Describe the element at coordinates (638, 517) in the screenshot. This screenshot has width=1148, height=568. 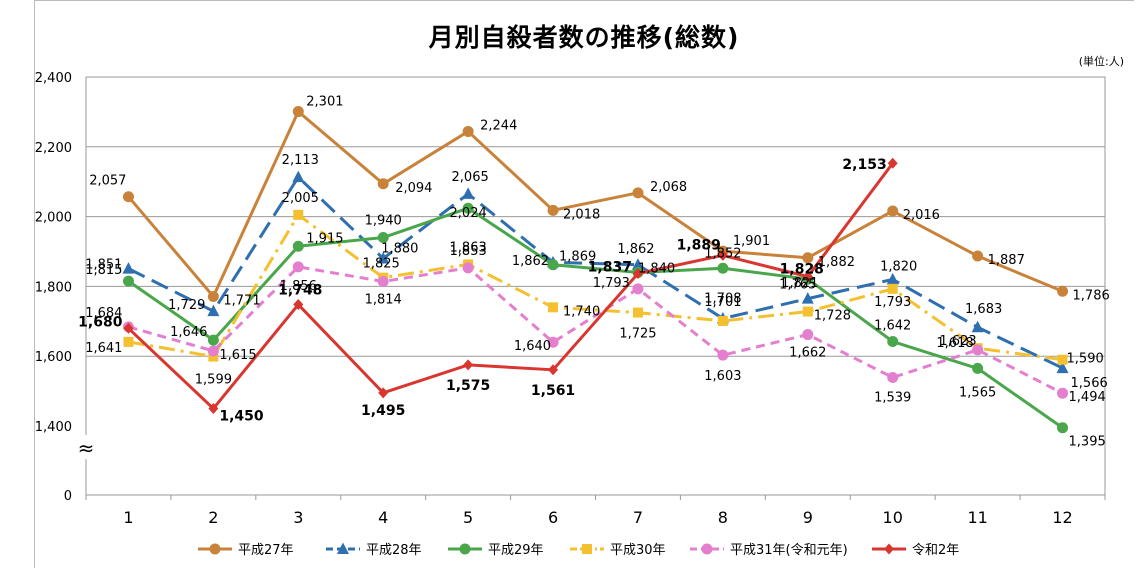
I see `x-tick-label: 7` at that location.